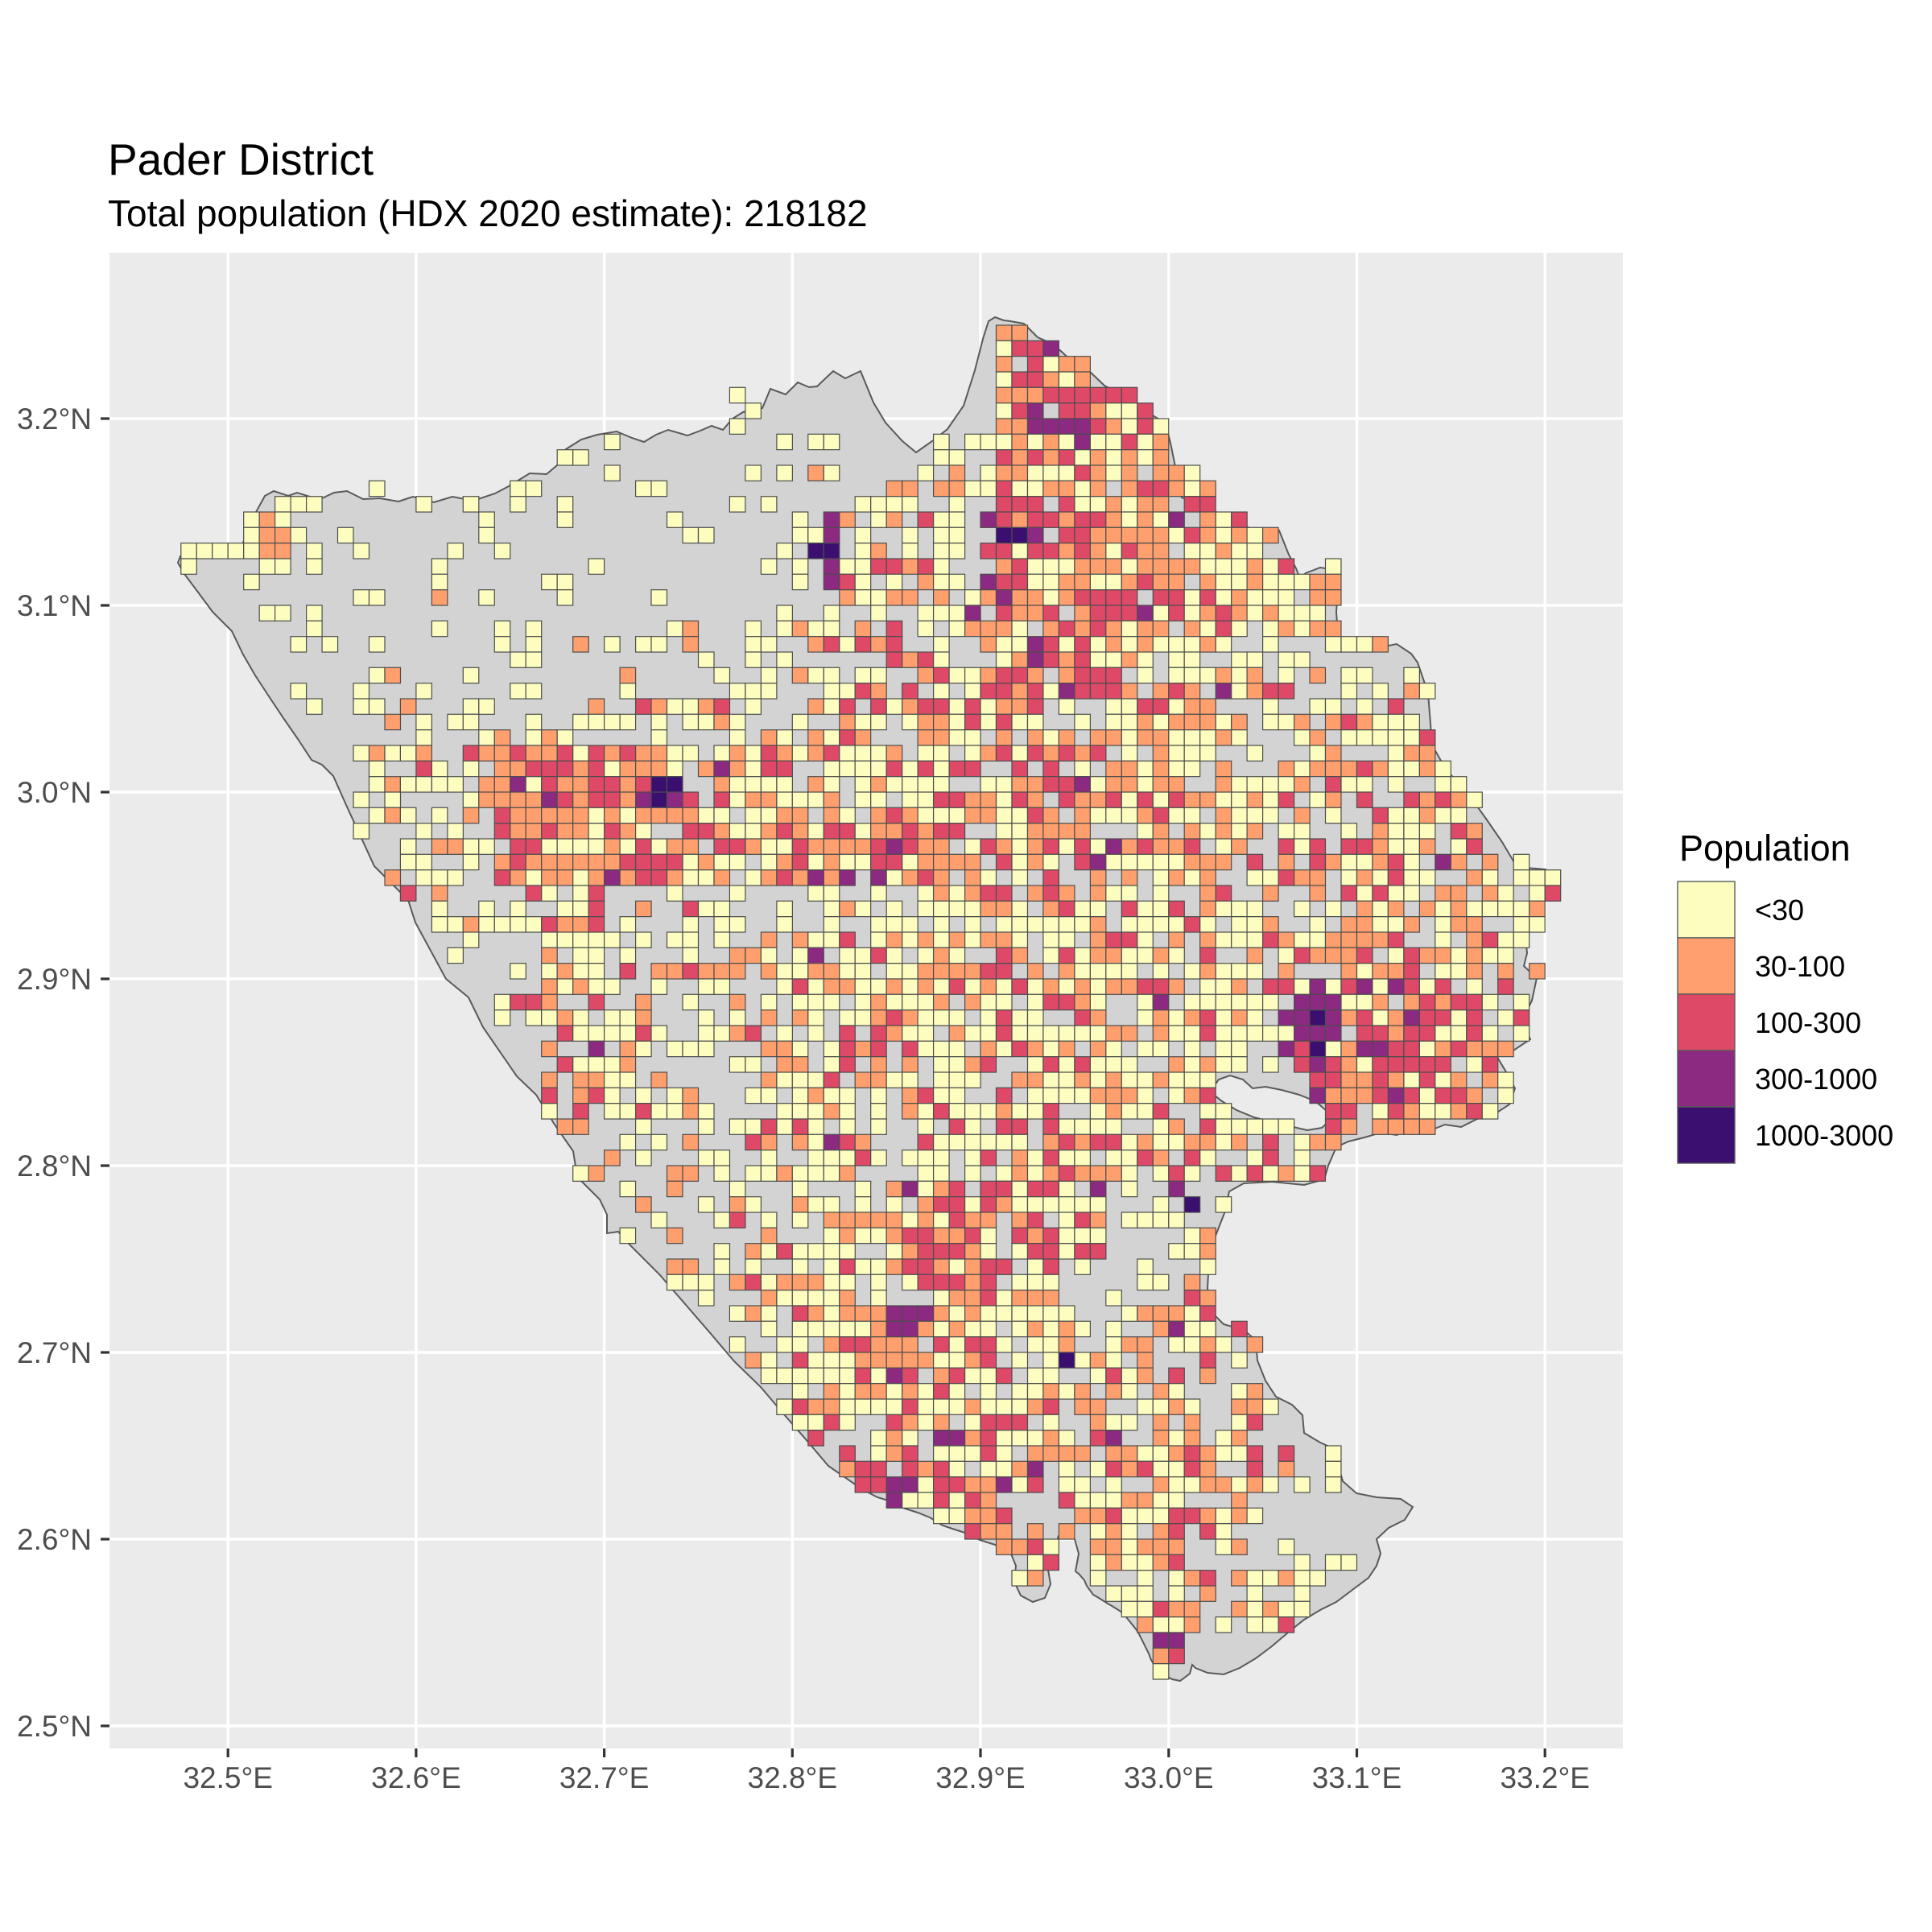 The image size is (1932, 1932). I want to click on svg-text: 2.9°N, so click(54, 979).